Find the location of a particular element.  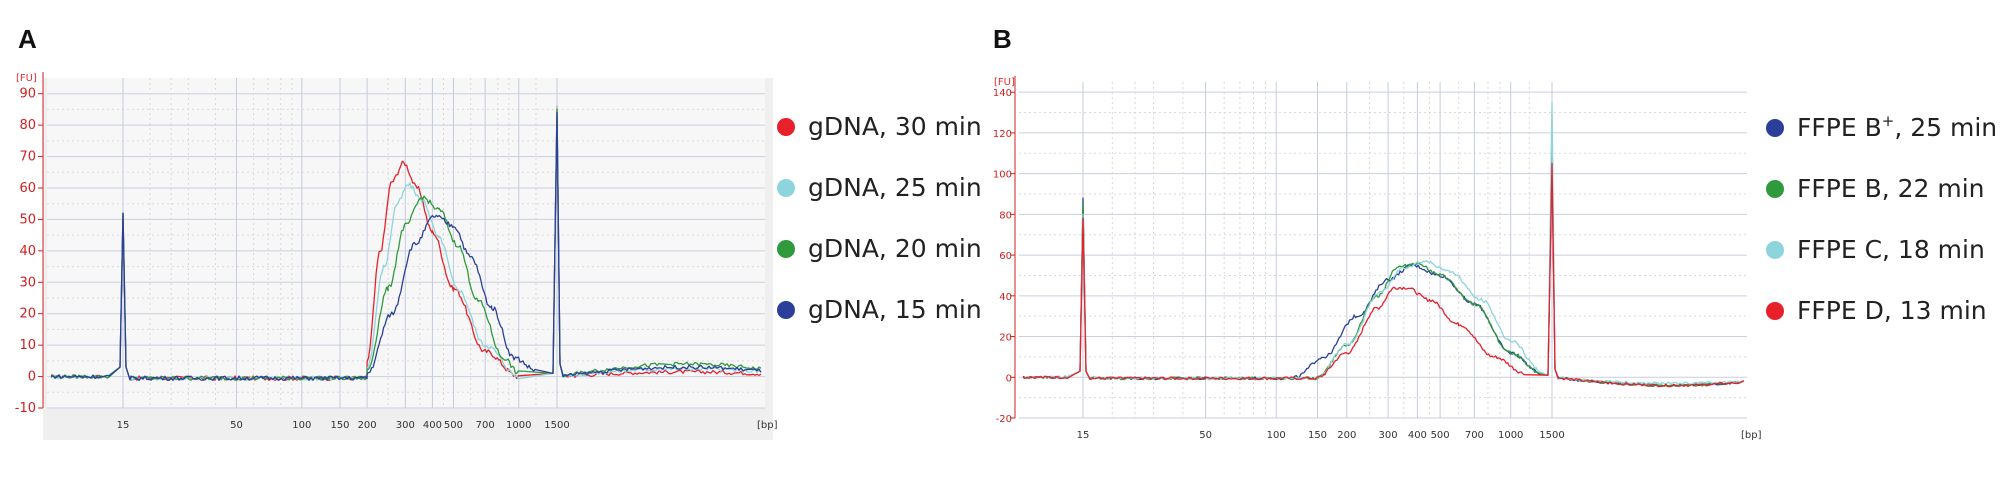

legend-name: FFPE B, 22 min is located at coordinates (1891, 188).